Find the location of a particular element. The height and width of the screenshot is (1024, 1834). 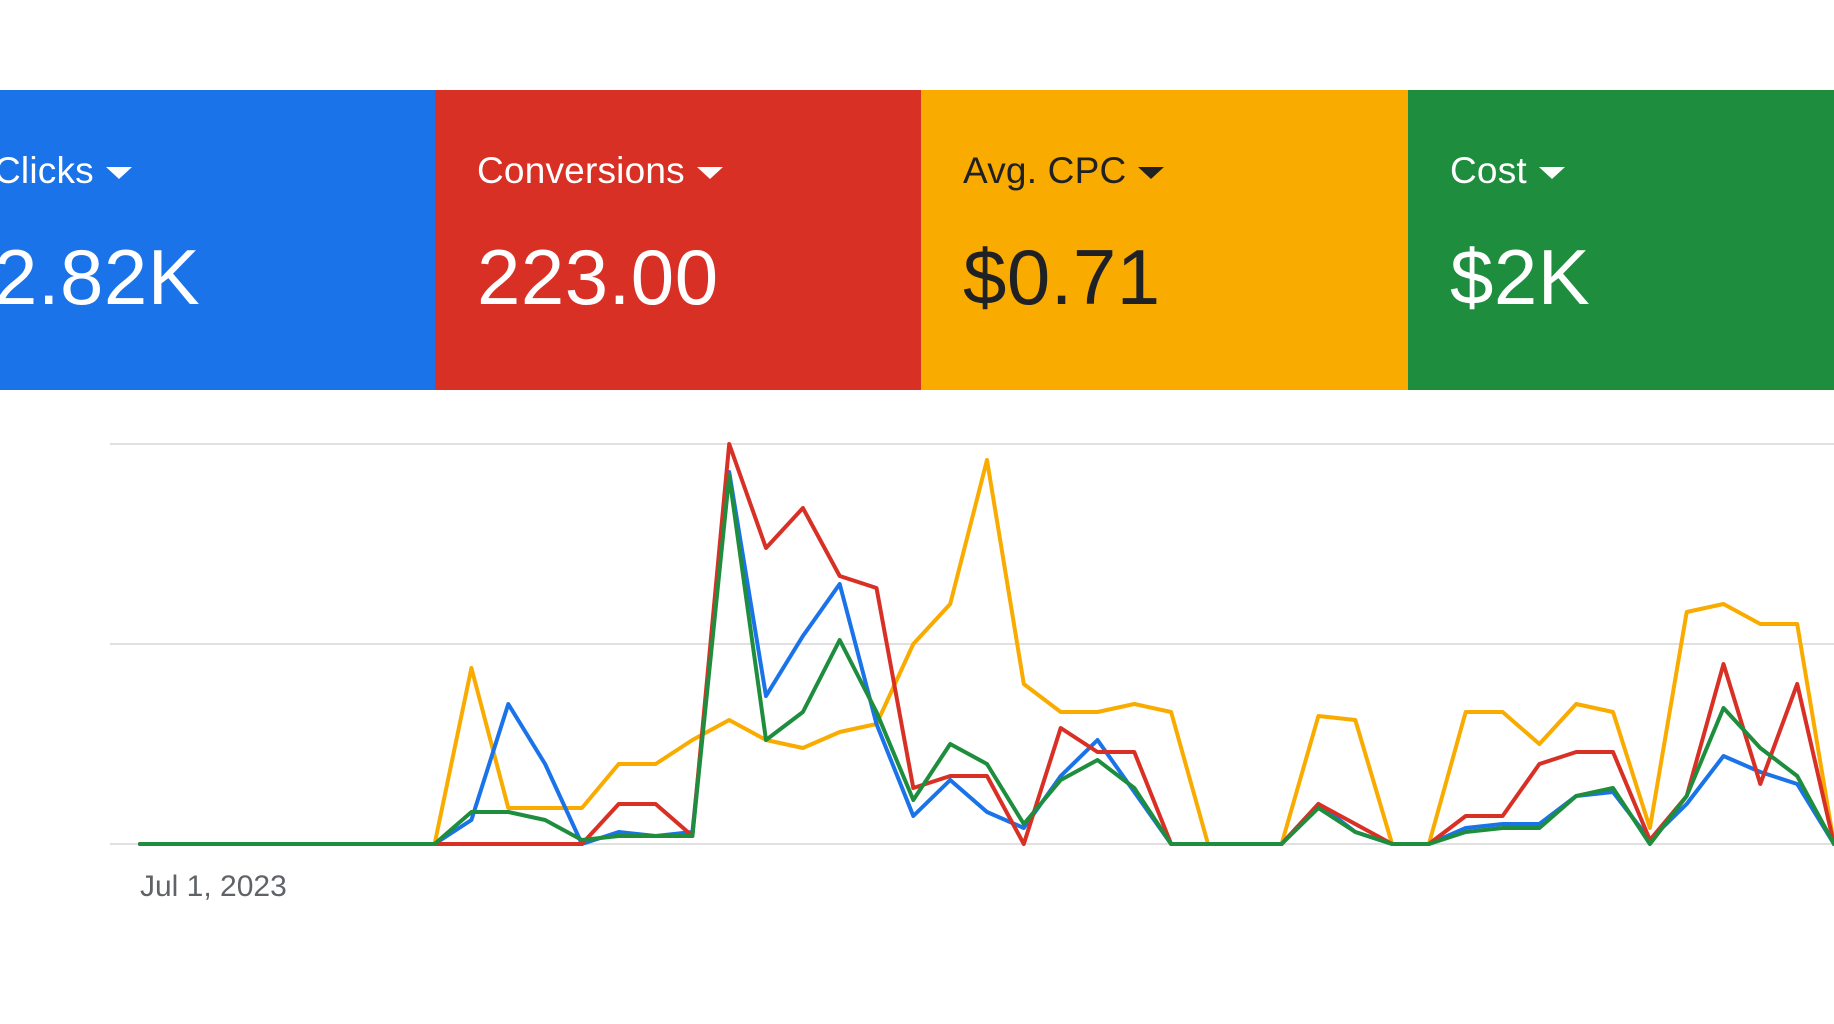

x-tick-label: Jul 1, 2023 is located at coordinates (213, 886).